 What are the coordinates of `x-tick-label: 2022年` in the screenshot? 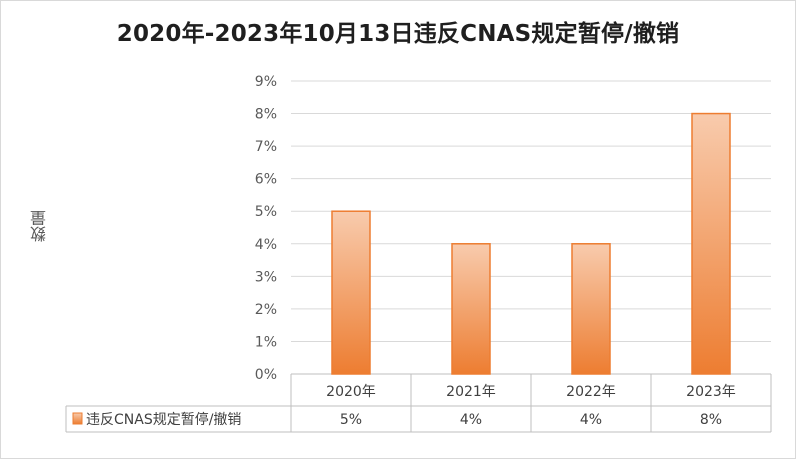 It's located at (591, 392).